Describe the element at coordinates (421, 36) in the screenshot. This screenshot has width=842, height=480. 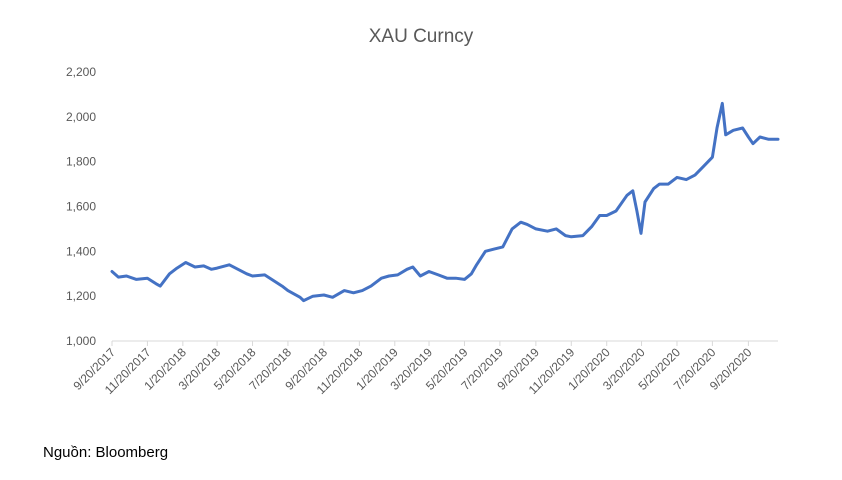
I see `chart-title: XAU Curncy` at that location.